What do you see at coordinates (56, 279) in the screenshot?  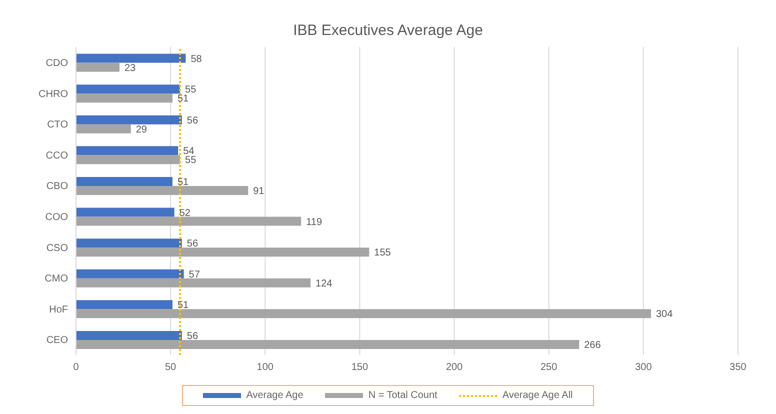 I see `y-tick-label: CMO` at bounding box center [56, 279].